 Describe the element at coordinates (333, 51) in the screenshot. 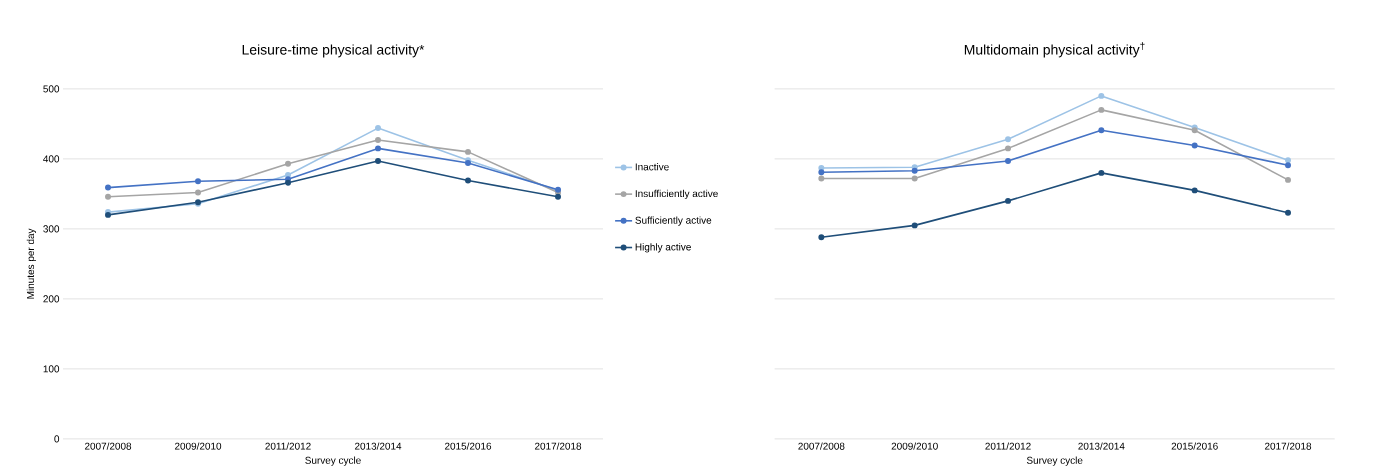

I see `chart-title: Leisure-time physical activity*` at that location.